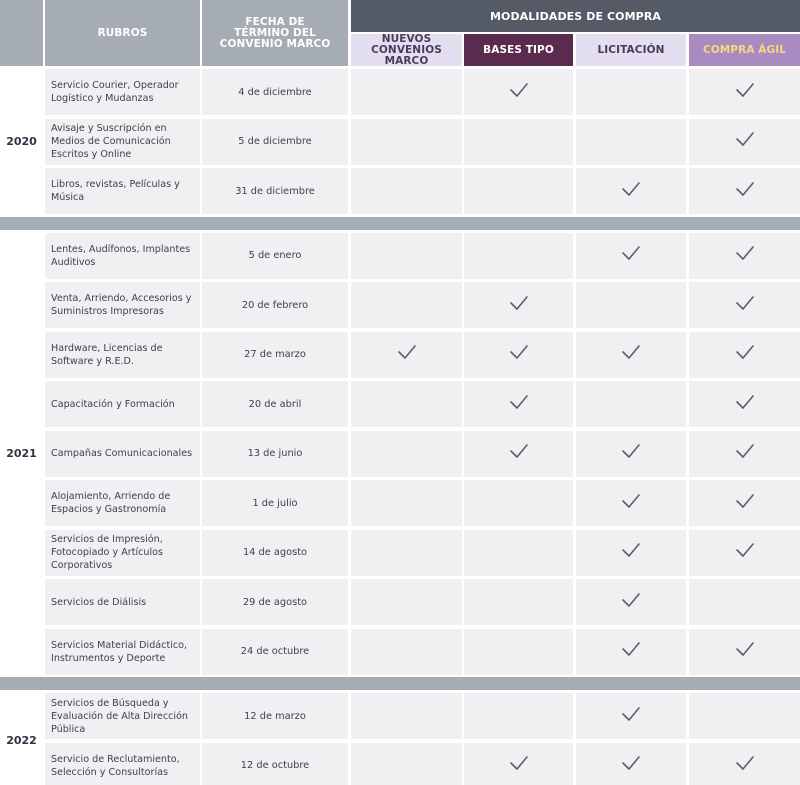 This screenshot has width=800, height=785. Describe the element at coordinates (275, 255) in the screenshot. I see `fecha-cell: 5 de enero` at that location.